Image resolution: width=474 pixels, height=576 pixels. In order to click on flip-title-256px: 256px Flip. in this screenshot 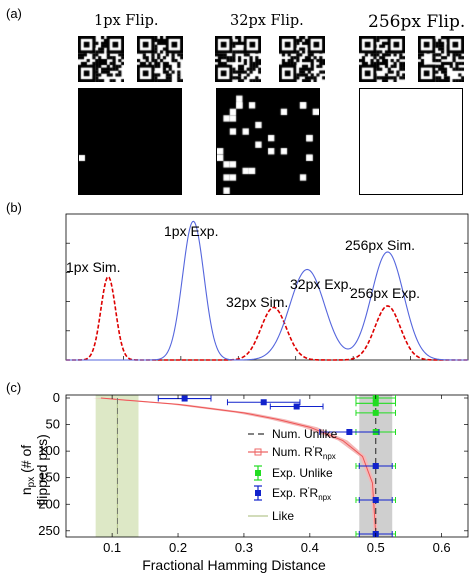, I will do `click(417, 22)`.